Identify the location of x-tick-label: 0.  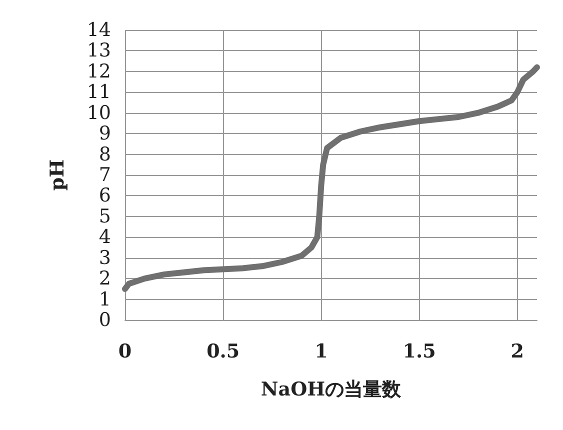
(125, 351).